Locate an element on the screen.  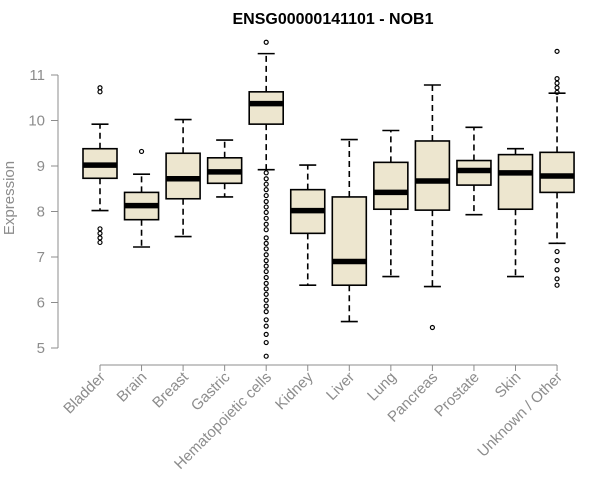
box-kidney is located at coordinates (307, 225).